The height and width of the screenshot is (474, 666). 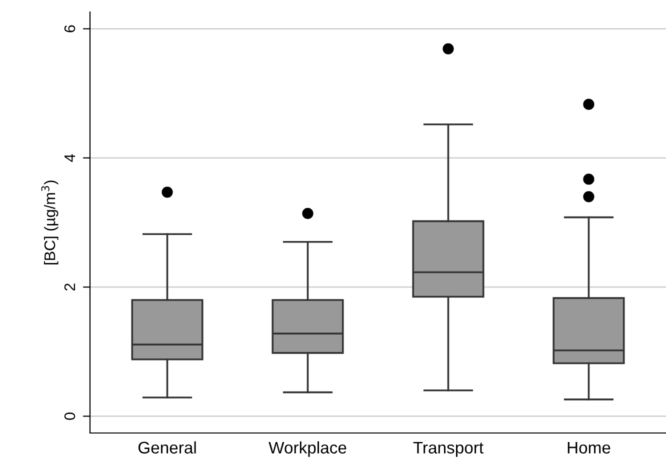 I want to click on y-axis-title: [BC] (µg/m$^{3}$), so click(x=49, y=222).